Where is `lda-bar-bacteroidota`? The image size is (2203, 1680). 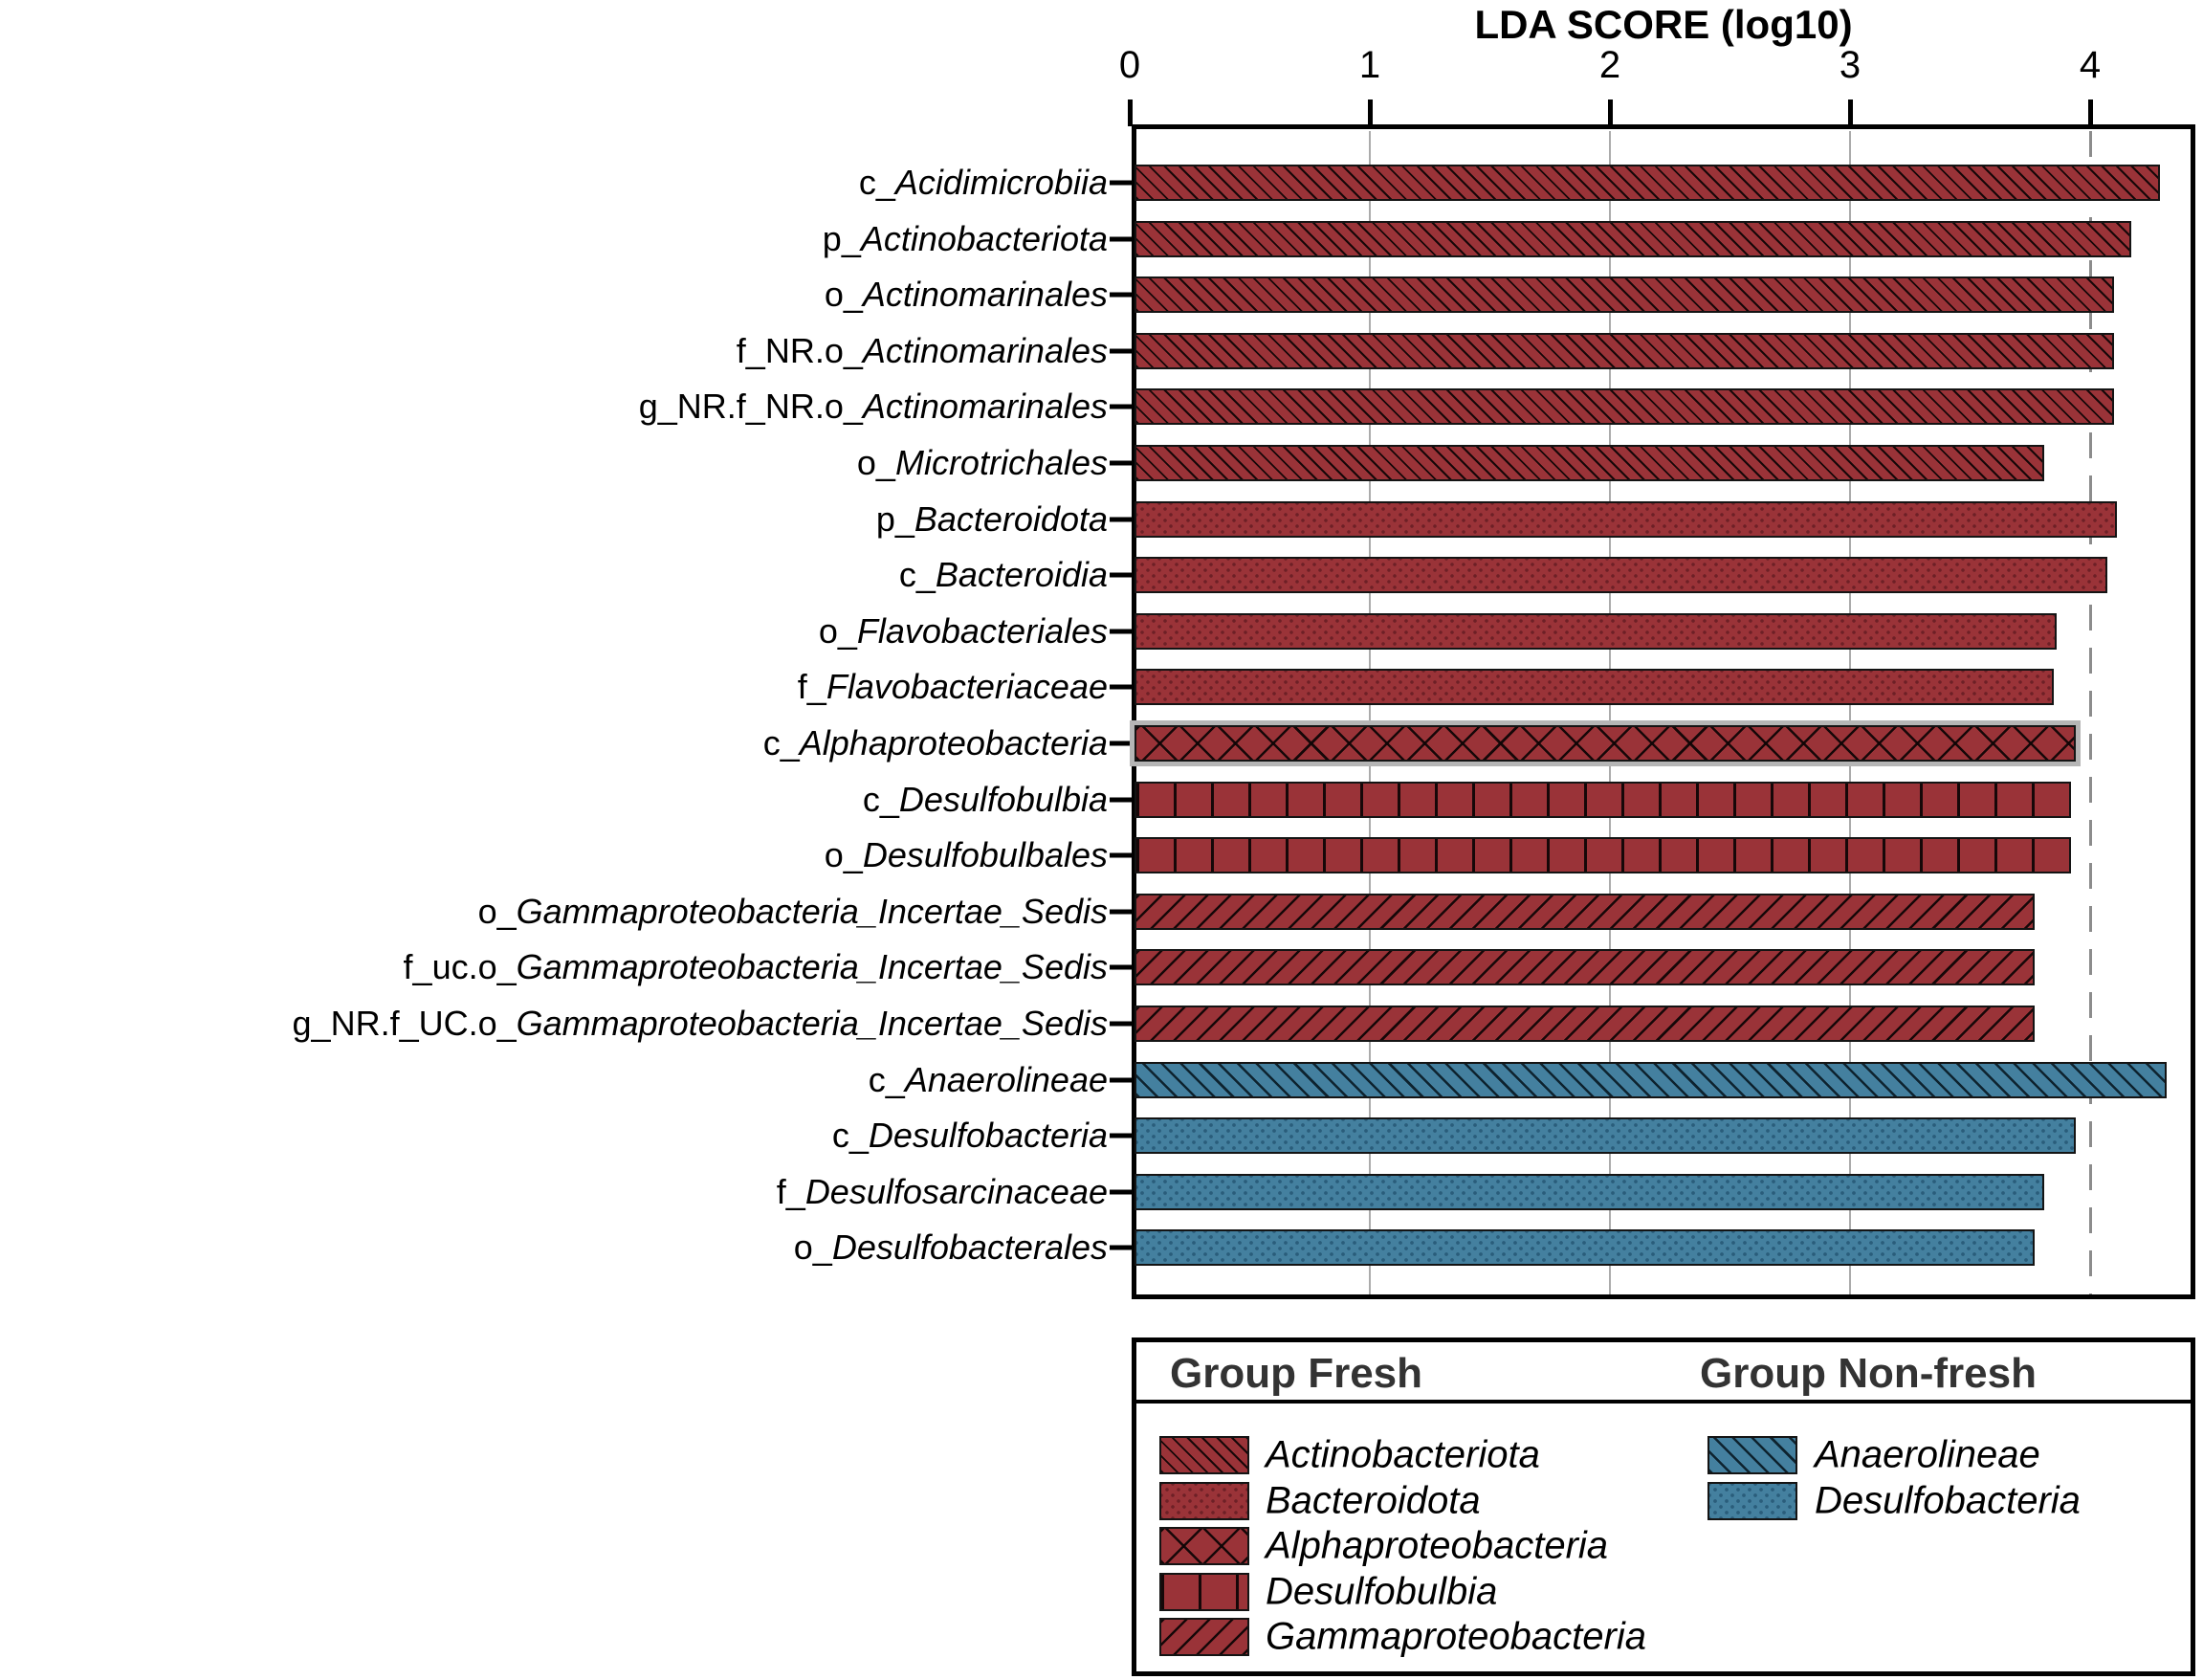
lda-bar-bacteroidota is located at coordinates (1626, 519).